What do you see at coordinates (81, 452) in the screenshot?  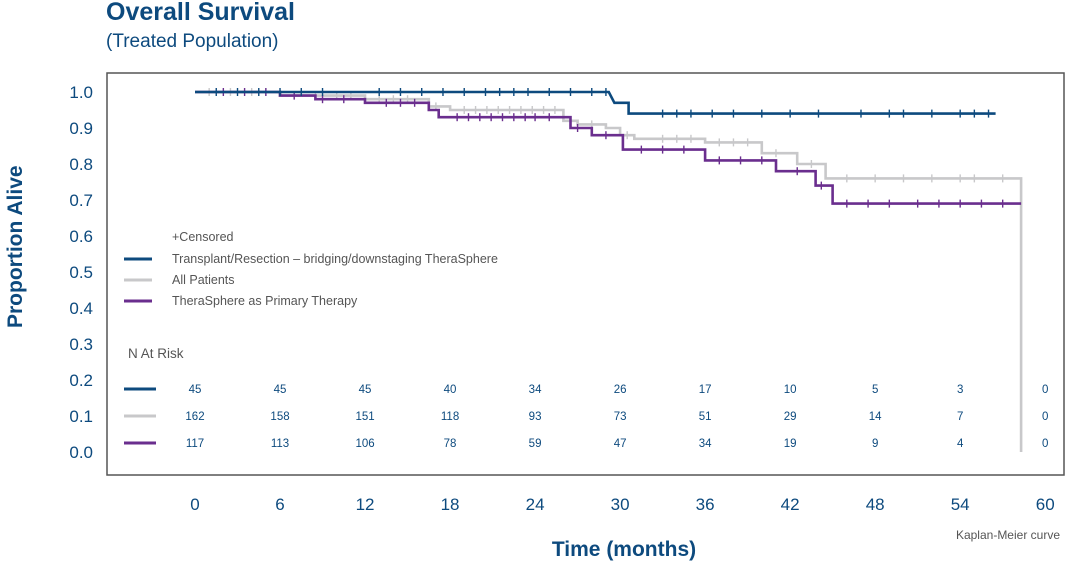 I see `y-tick-label: 0.0` at bounding box center [81, 452].